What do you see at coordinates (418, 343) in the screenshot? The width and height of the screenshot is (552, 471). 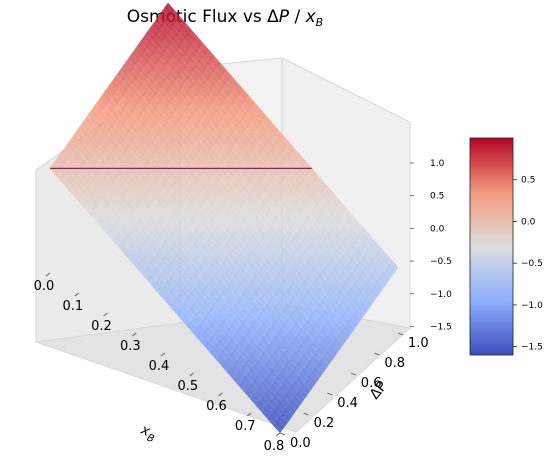 I see `y-tick-label: 1.0` at bounding box center [418, 343].